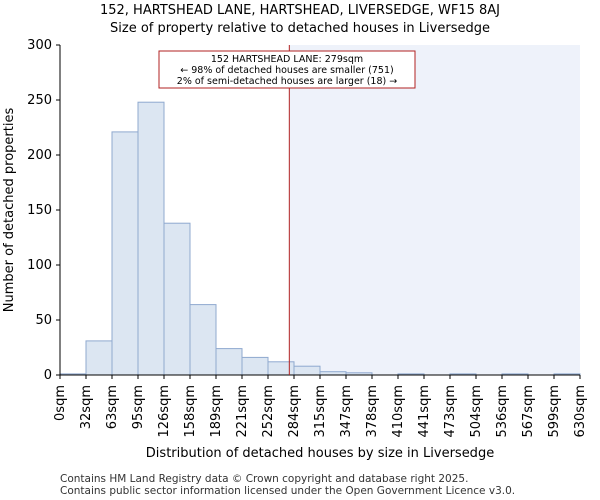  What do you see at coordinates (60, 403) in the screenshot?
I see `x-tick-label: 0sqm` at bounding box center [60, 403].